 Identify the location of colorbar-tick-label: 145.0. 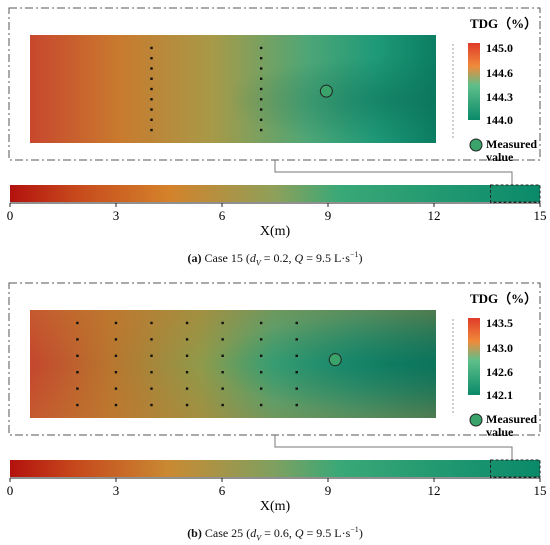
(499, 48).